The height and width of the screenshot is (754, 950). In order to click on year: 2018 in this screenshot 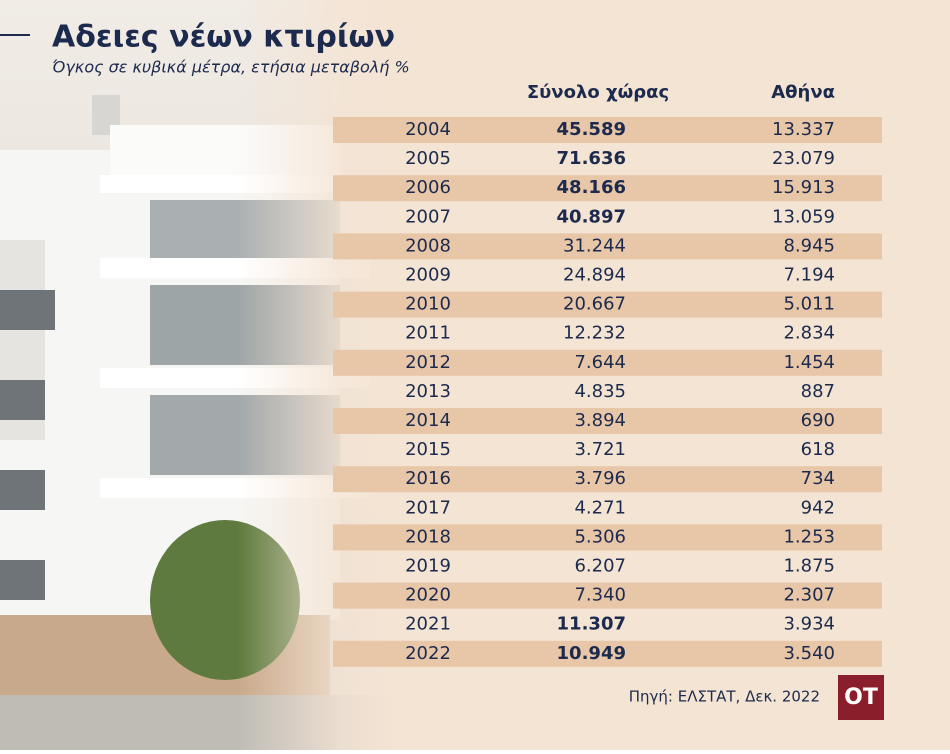, I will do `click(428, 536)`.